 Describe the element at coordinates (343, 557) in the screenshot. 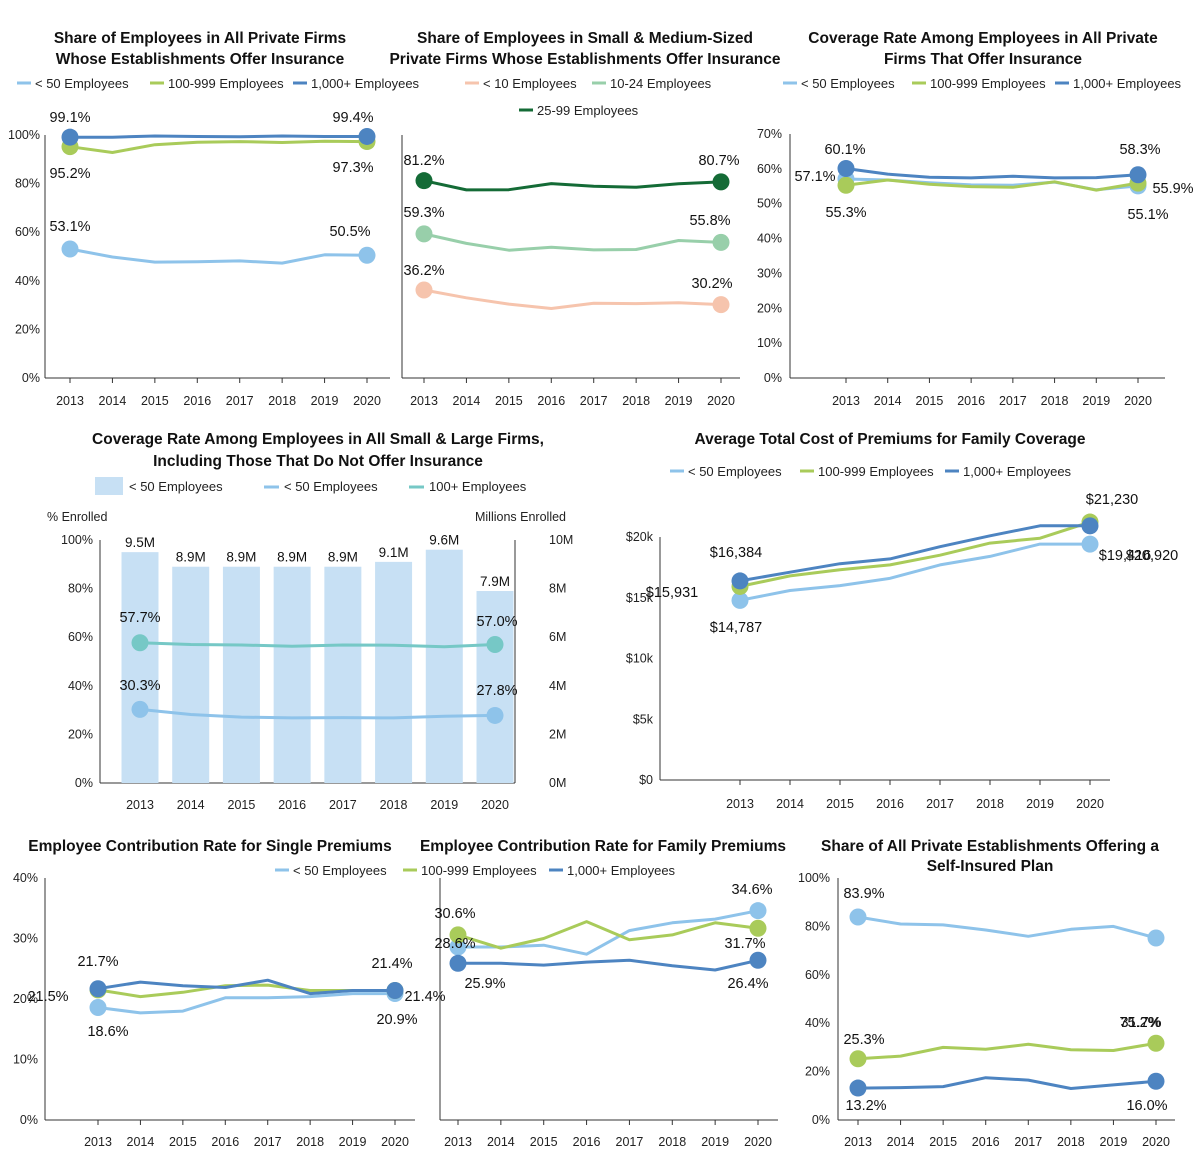

I see `p4-bar-label-2017: 8.9M` at that location.